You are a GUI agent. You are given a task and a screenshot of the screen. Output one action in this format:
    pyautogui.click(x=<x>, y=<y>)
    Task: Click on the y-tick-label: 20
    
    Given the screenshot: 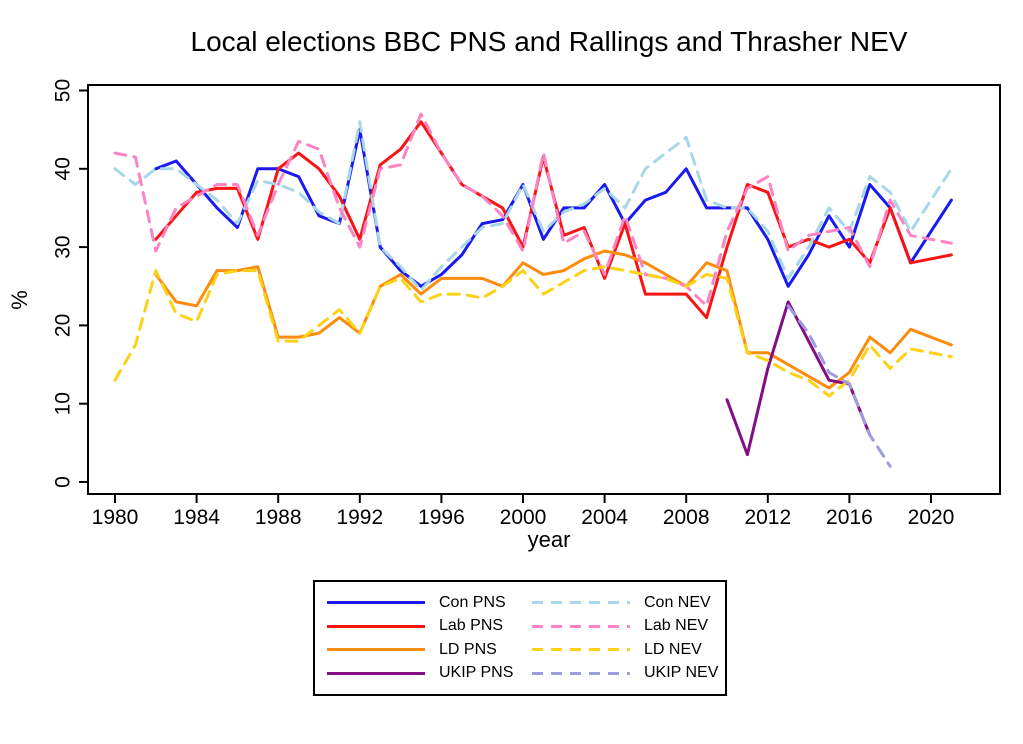 What is the action you would take?
    pyautogui.click(x=63, y=325)
    